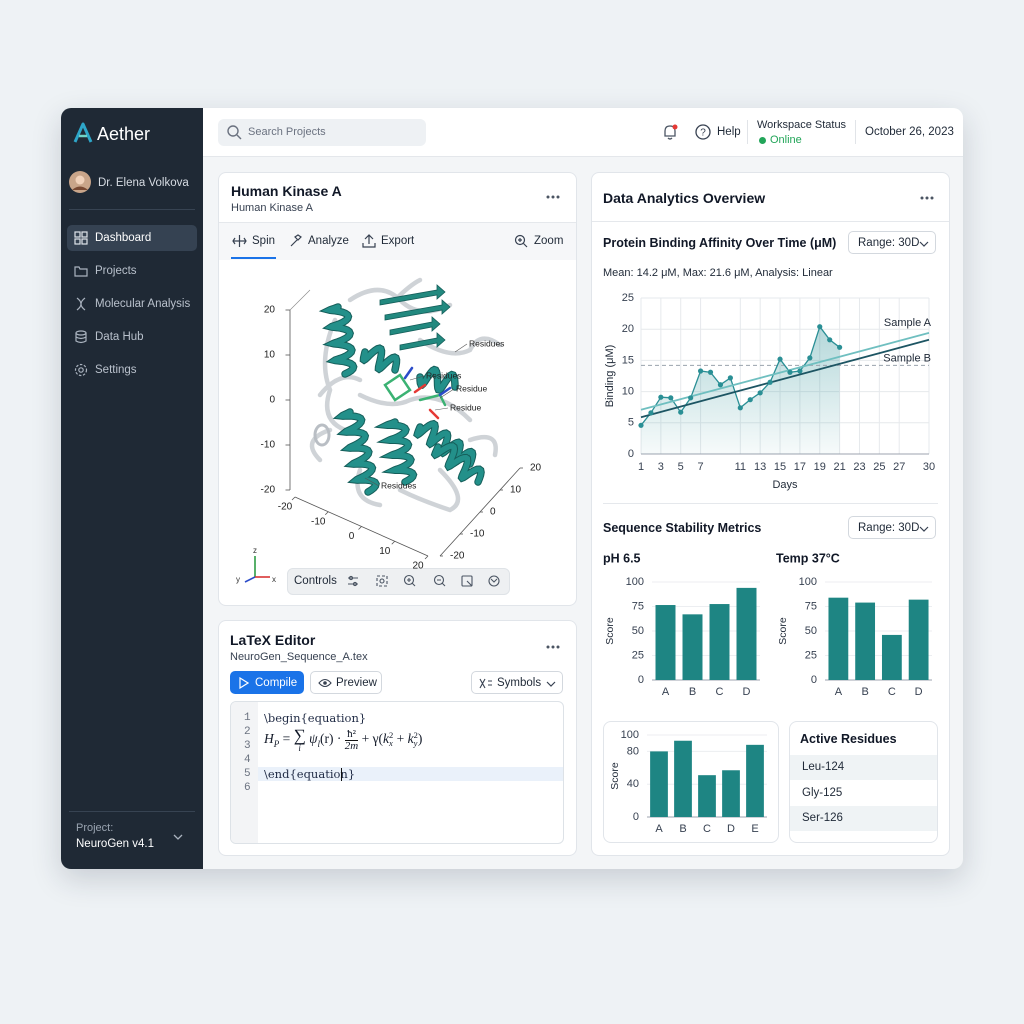 This screenshot has width=1024, height=1024. I want to click on nav-item: Data Hub, so click(119, 337).